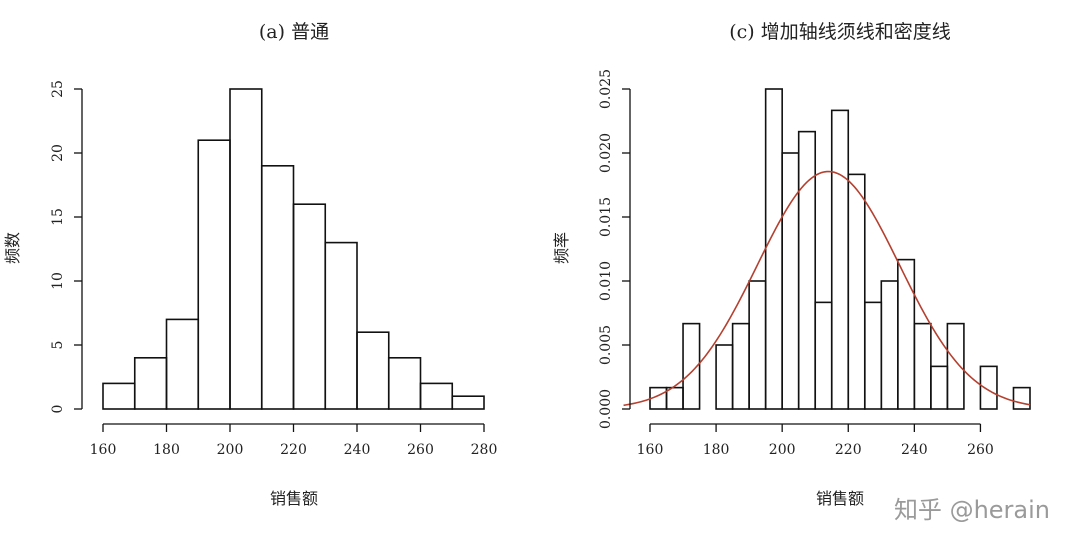 The image size is (1080, 551). I want to click on chart-c-x-axis: 160 180 200 220 240 260, so click(815, 440).